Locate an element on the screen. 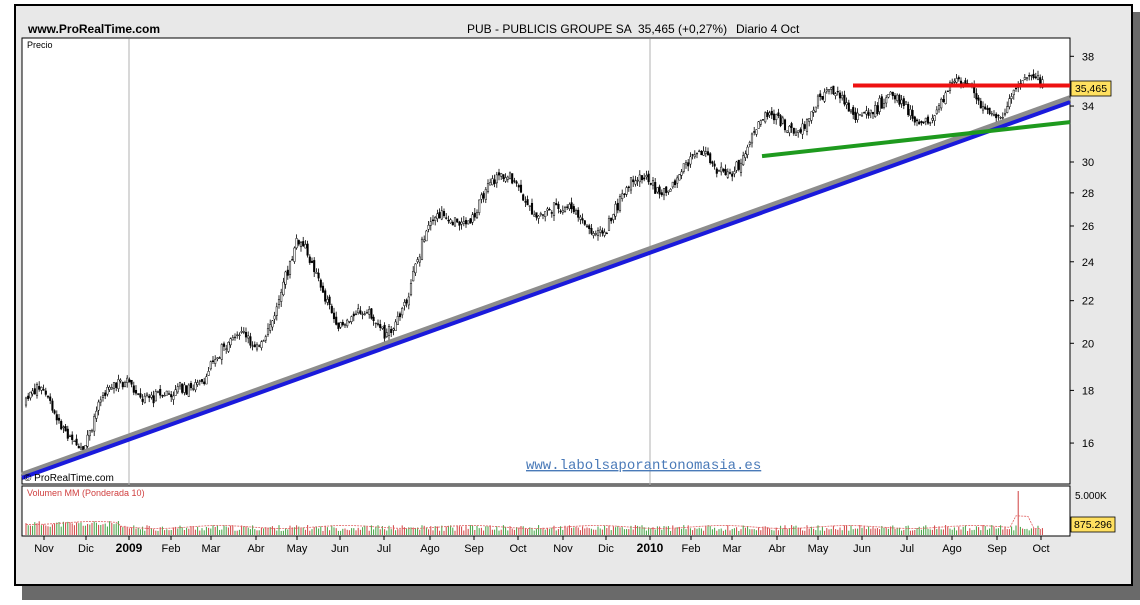 This screenshot has width=1140, height=605. site-label: www.ProRealTime.com is located at coordinates (93, 29).